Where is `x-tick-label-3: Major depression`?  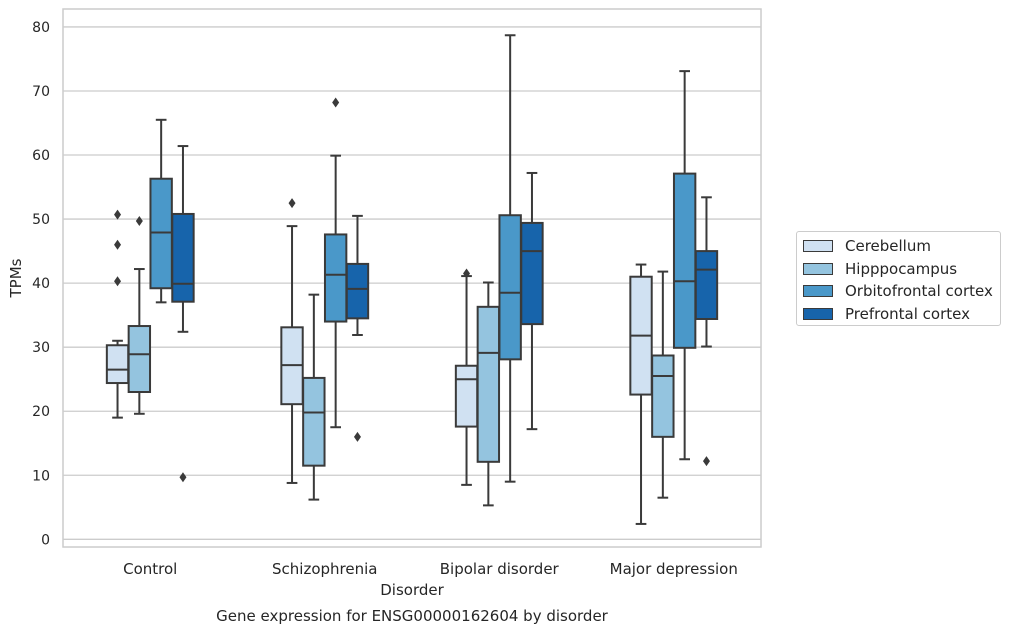
x-tick-label-3: Major depression is located at coordinates (674, 569).